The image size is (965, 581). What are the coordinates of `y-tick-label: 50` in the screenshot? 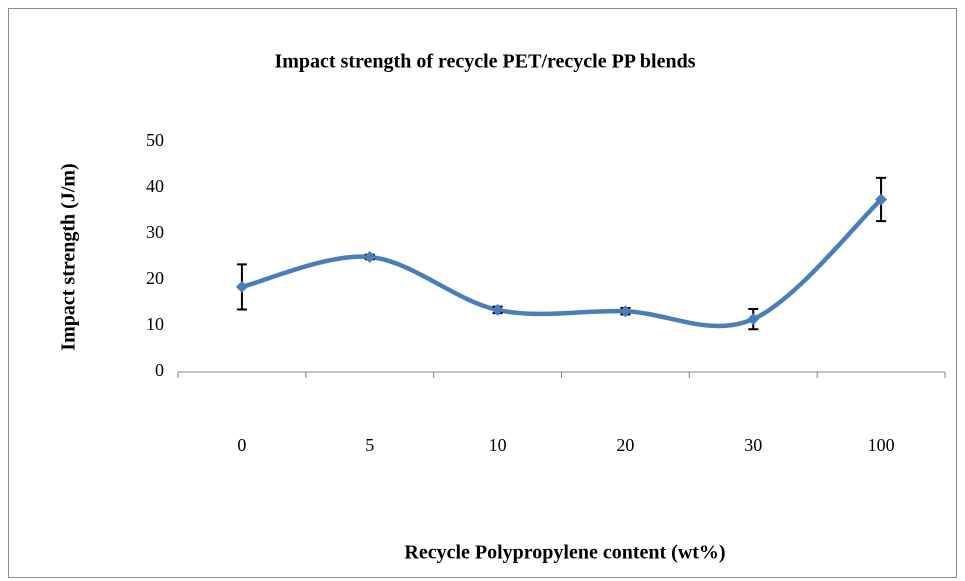 It's located at (155, 140).